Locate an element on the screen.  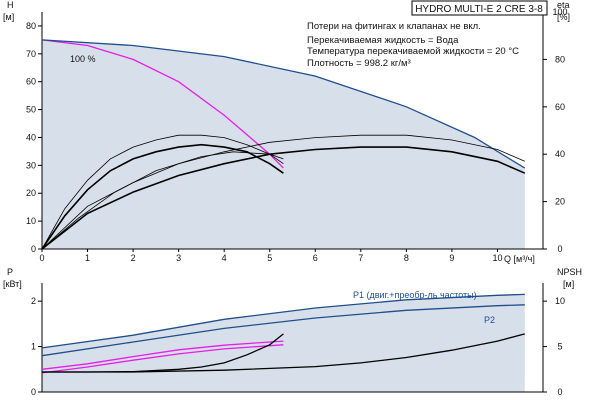
y2-tick-label: 100 is located at coordinates (559, 12).